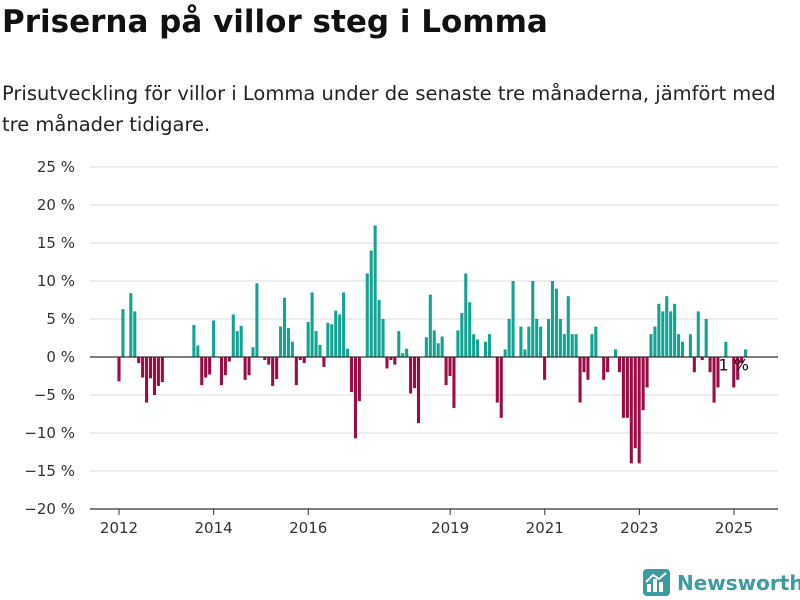 Image resolution: width=800 pixels, height=600 pixels. What do you see at coordinates (60, 319) in the screenshot?
I see `y-tick-label: 5 %` at bounding box center [60, 319].